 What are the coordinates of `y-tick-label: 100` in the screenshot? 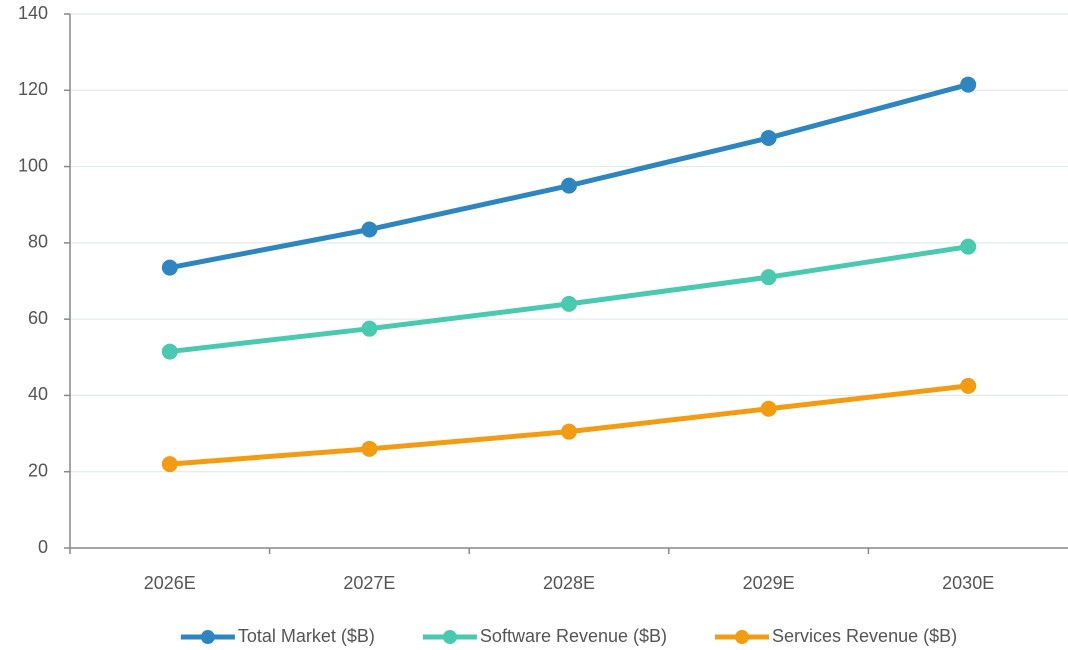 It's located at (33, 165).